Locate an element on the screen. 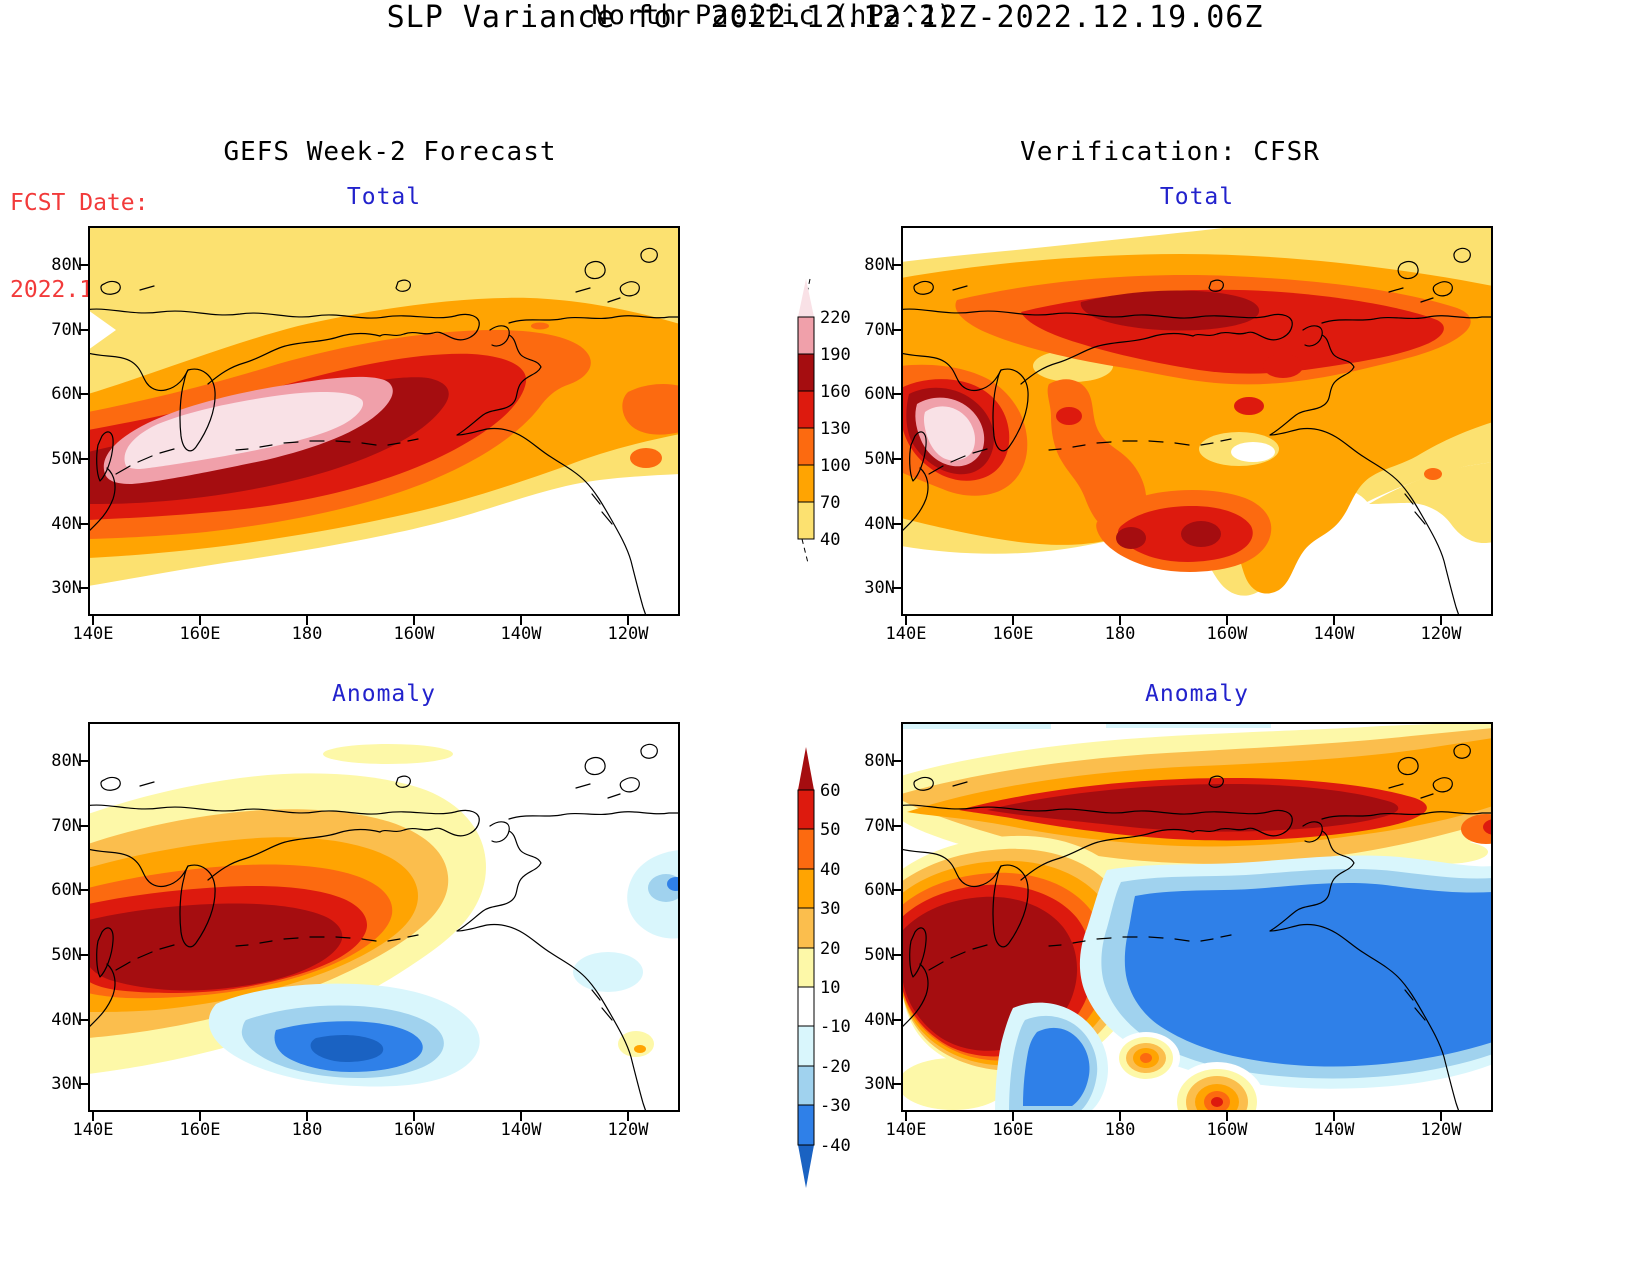 The height and width of the screenshot is (1275, 1650). colorbar-arrow-bottom is located at coordinates (806, 1166).